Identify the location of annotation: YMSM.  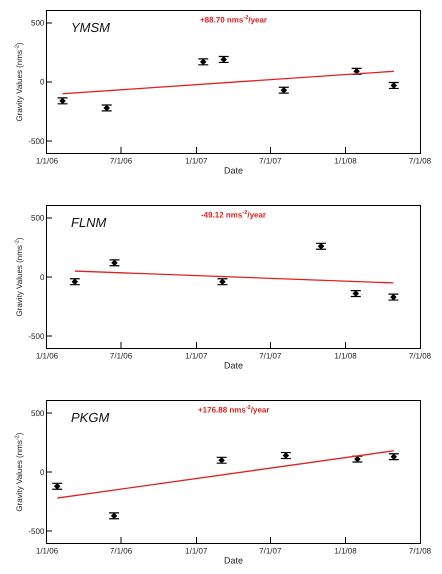
(90, 27).